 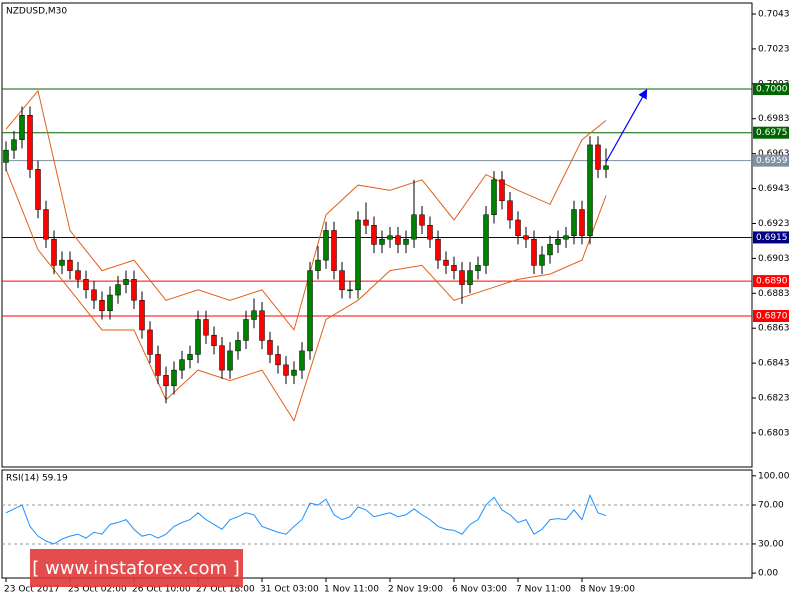 I want to click on x-tick-label: 26 Oct 10:00, so click(x=161, y=590).